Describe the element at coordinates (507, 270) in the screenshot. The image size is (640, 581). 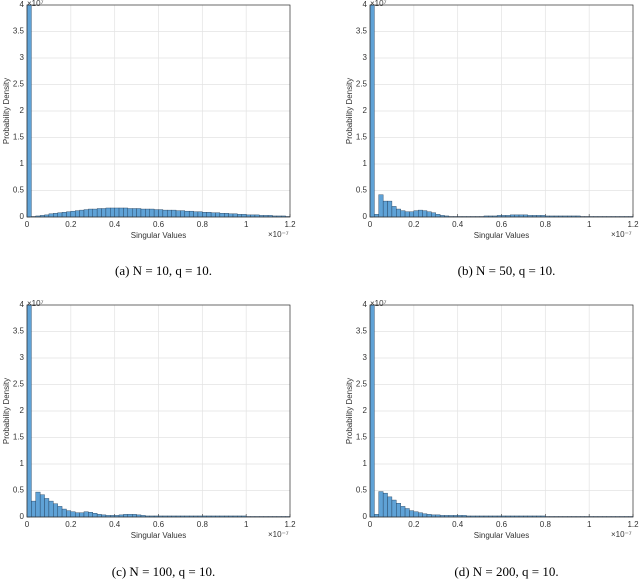
I see `caption: (b) N = 50, q = 10.` at that location.